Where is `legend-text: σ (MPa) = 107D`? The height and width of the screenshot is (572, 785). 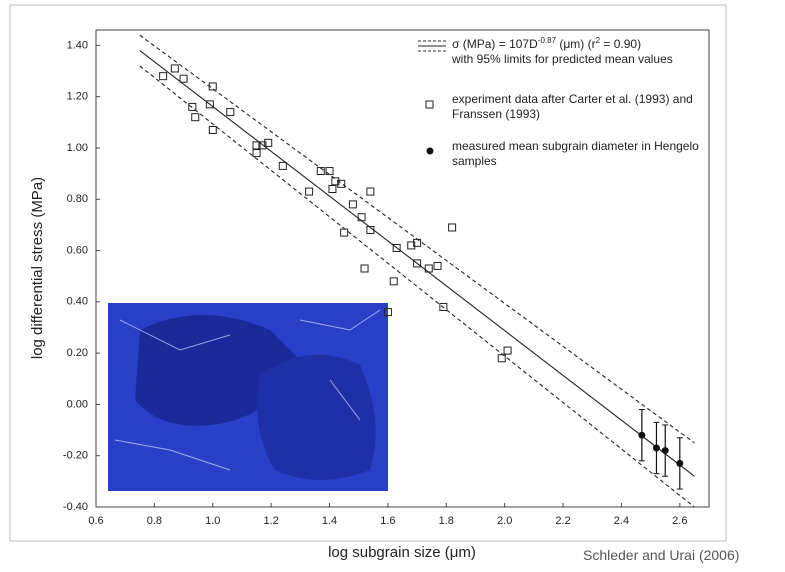 legend-text: σ (MPa) = 107D is located at coordinates (495, 44).